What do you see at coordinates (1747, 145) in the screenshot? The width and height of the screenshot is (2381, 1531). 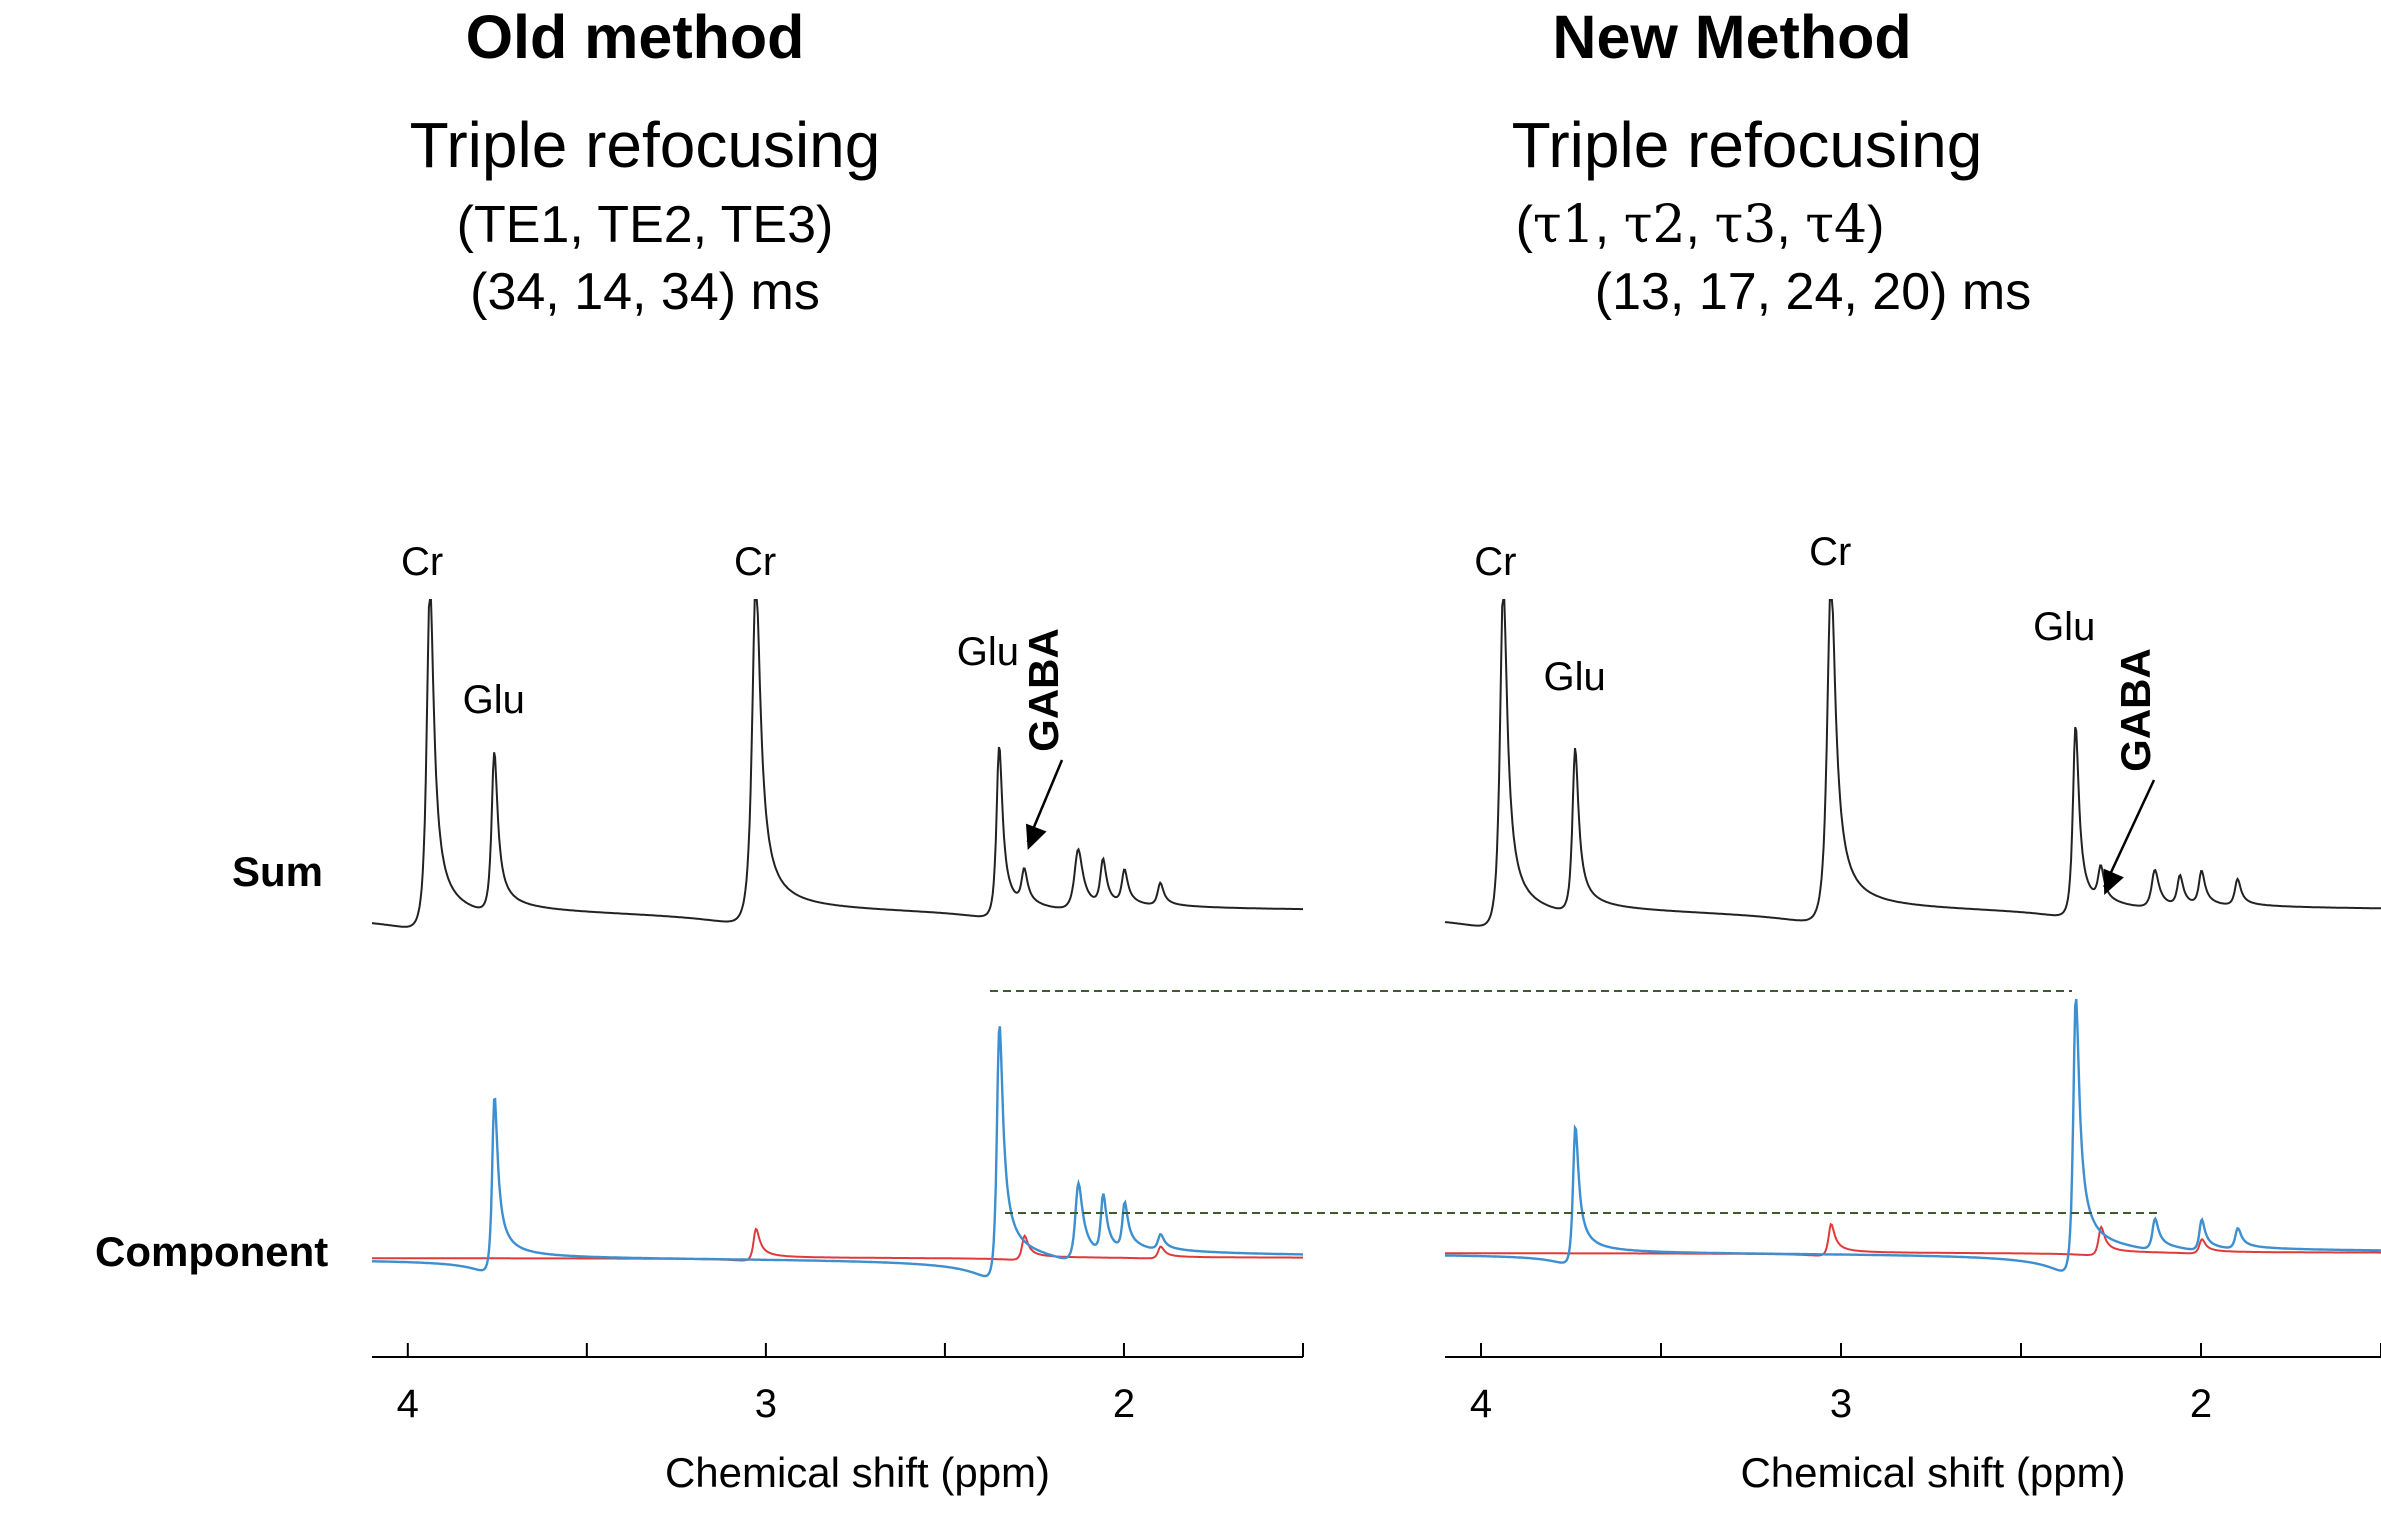 I see `new-method-subtitle-1: Triple refocusing` at bounding box center [1747, 145].